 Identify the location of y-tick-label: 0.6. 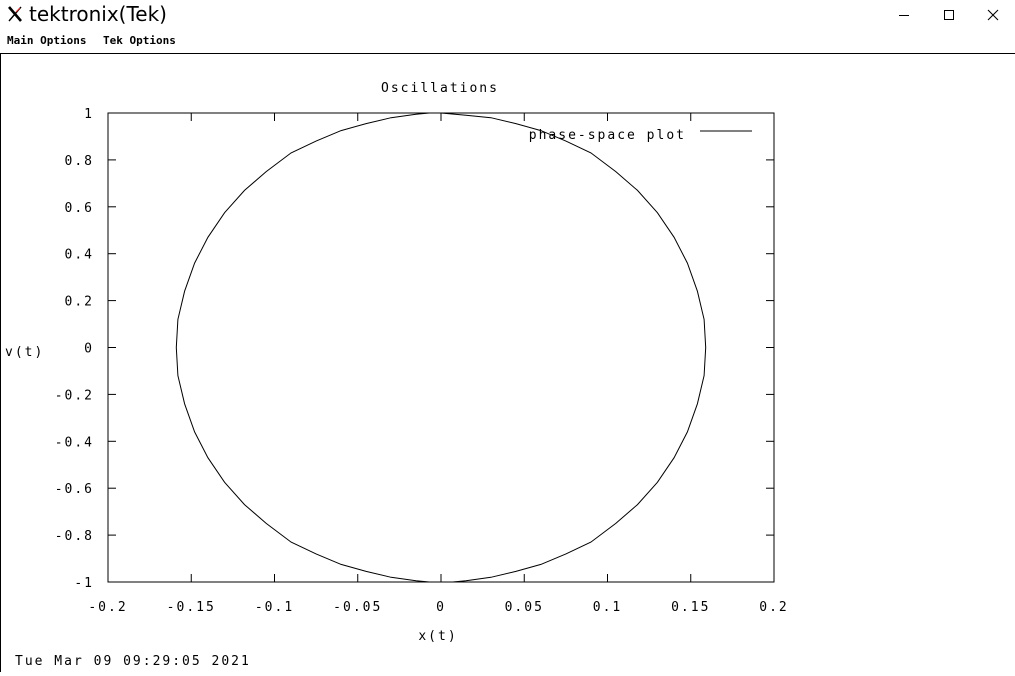
(79, 208).